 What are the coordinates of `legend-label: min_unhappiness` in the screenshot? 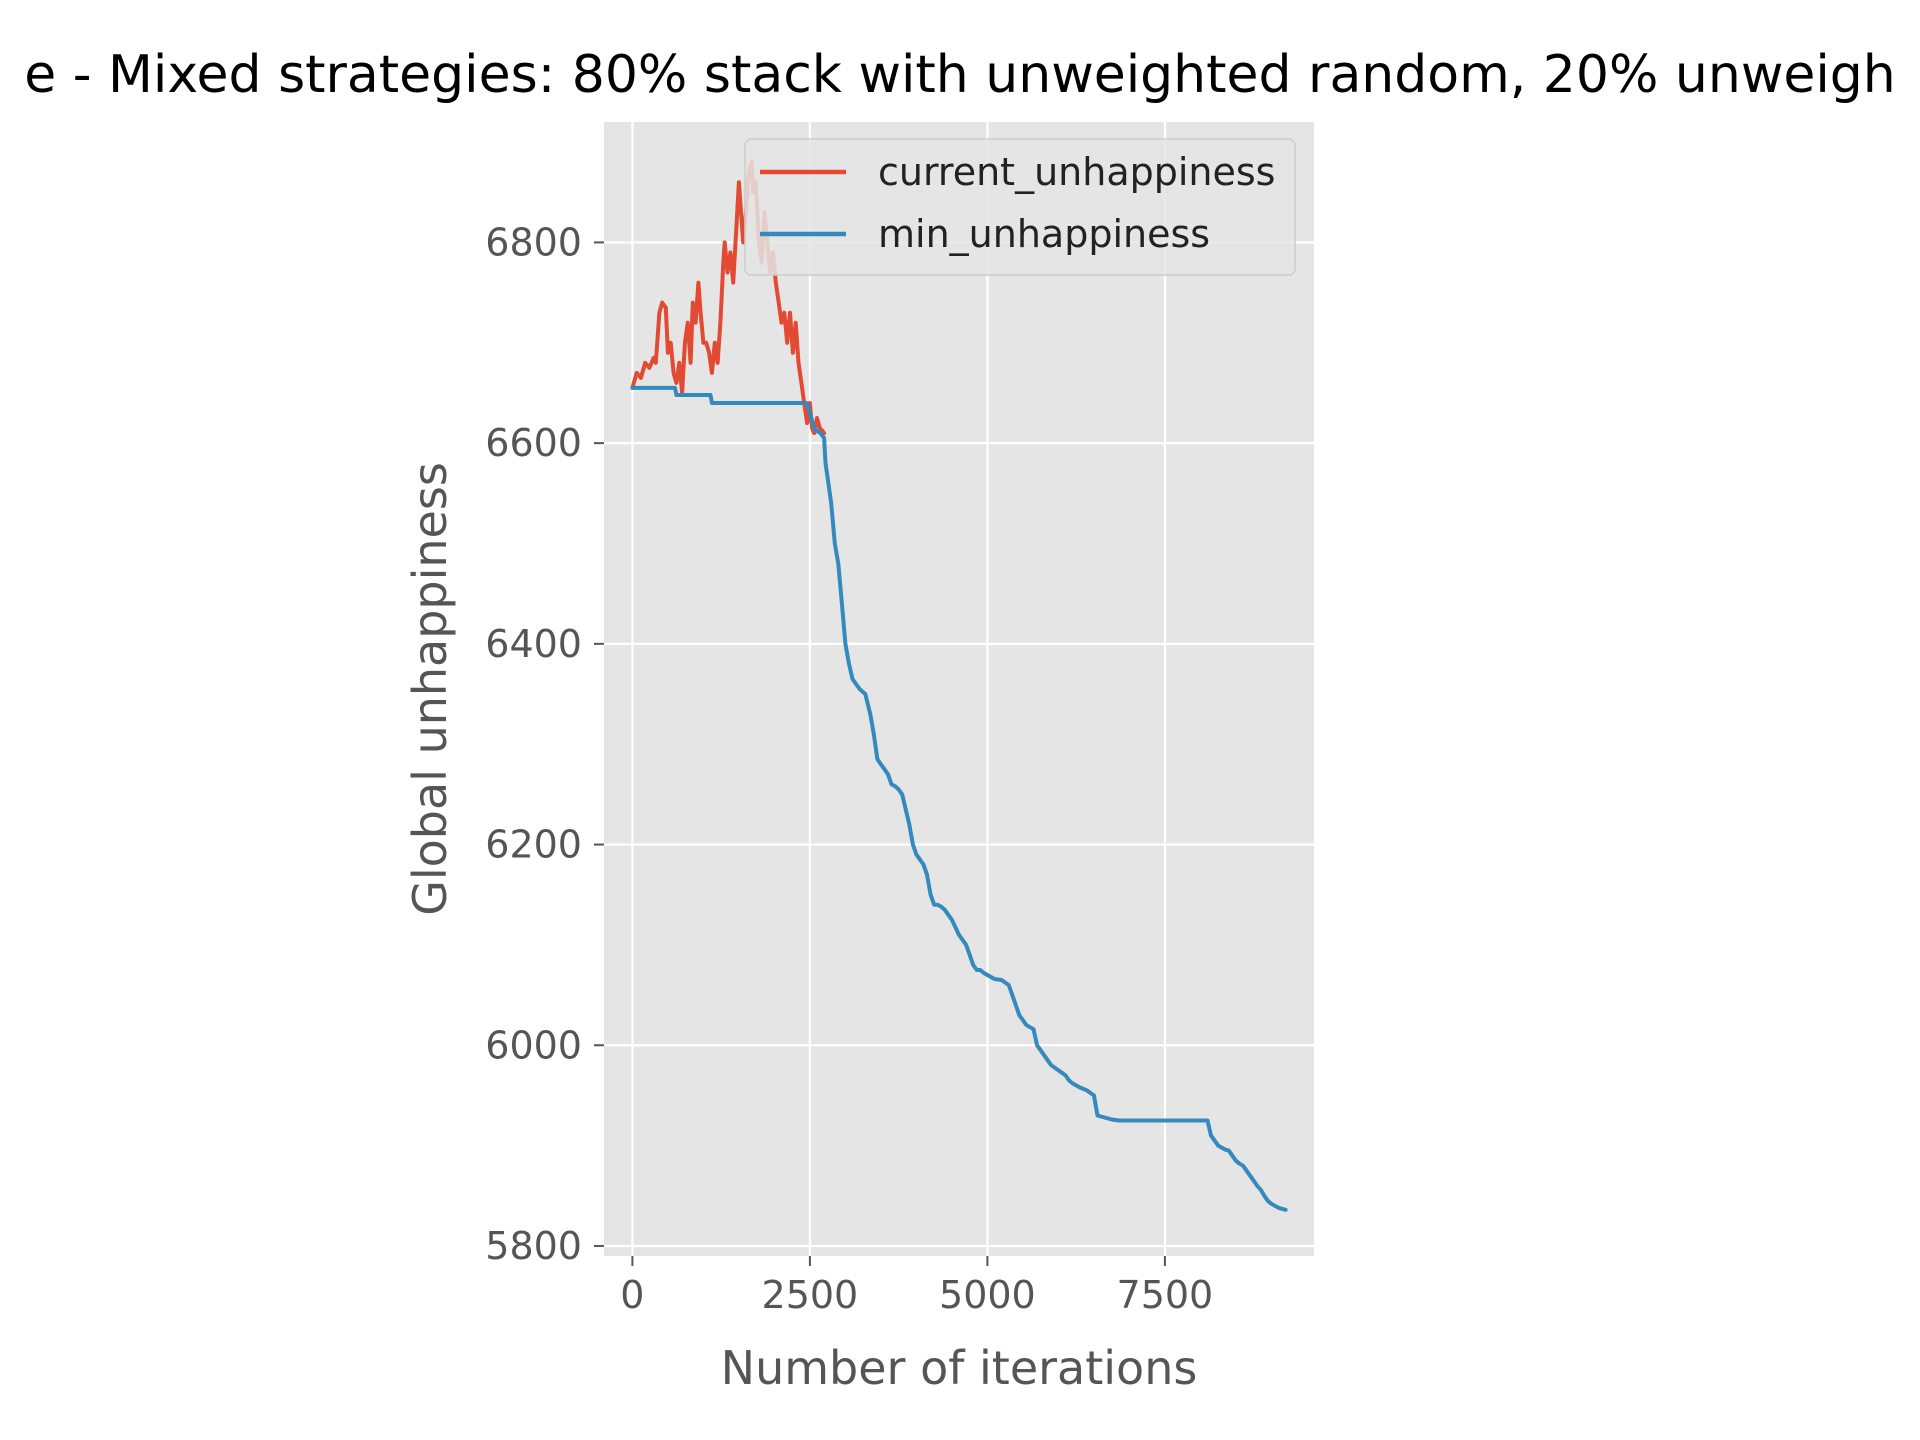 It's located at (1044, 234).